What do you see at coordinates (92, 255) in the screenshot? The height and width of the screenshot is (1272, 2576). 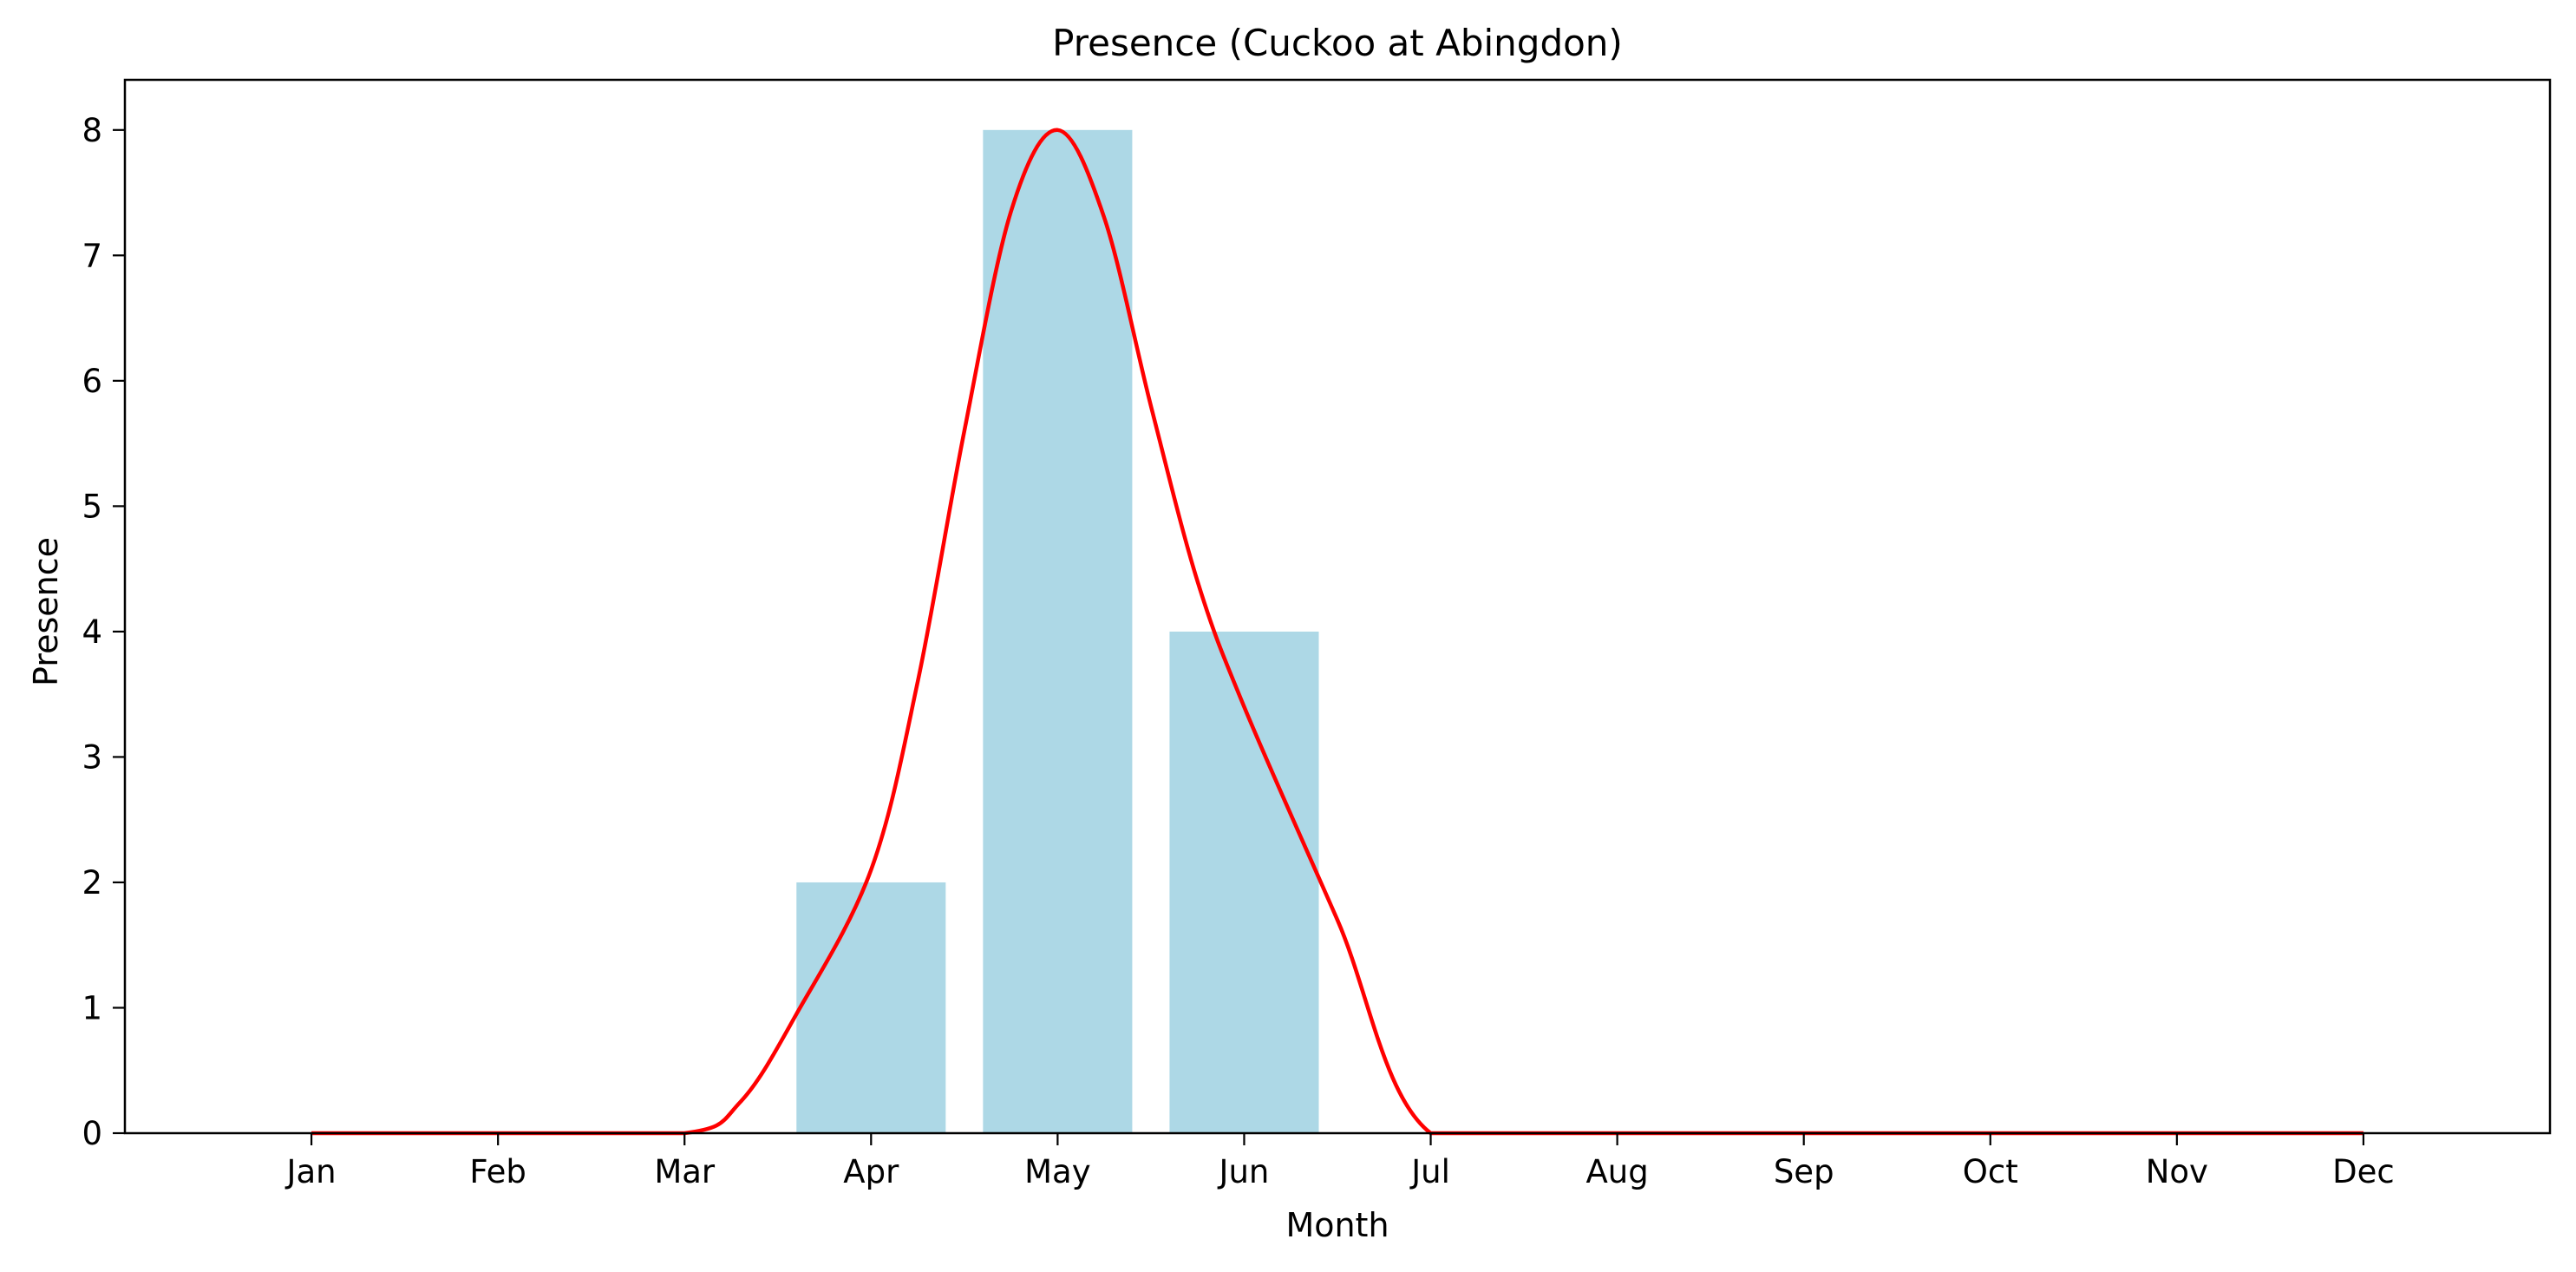 I see `y-tick-label-7: 7` at bounding box center [92, 255].